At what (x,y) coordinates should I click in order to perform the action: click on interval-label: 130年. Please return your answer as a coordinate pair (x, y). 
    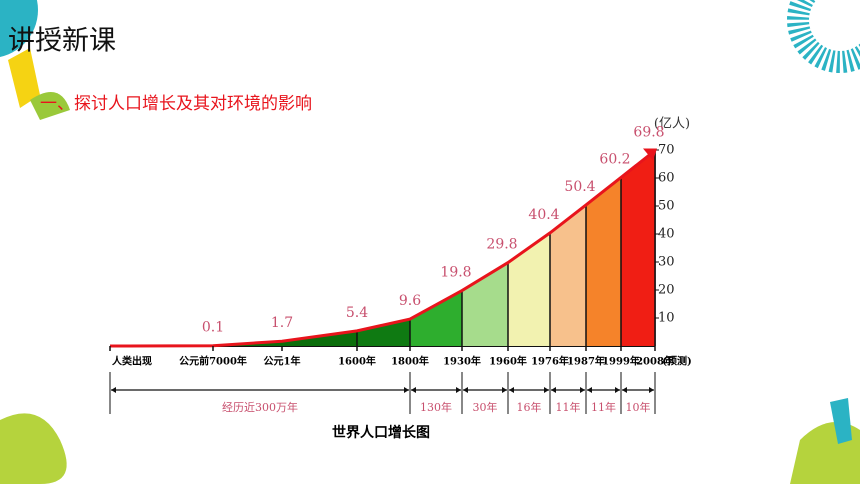
    Looking at the image, I should click on (436, 407).